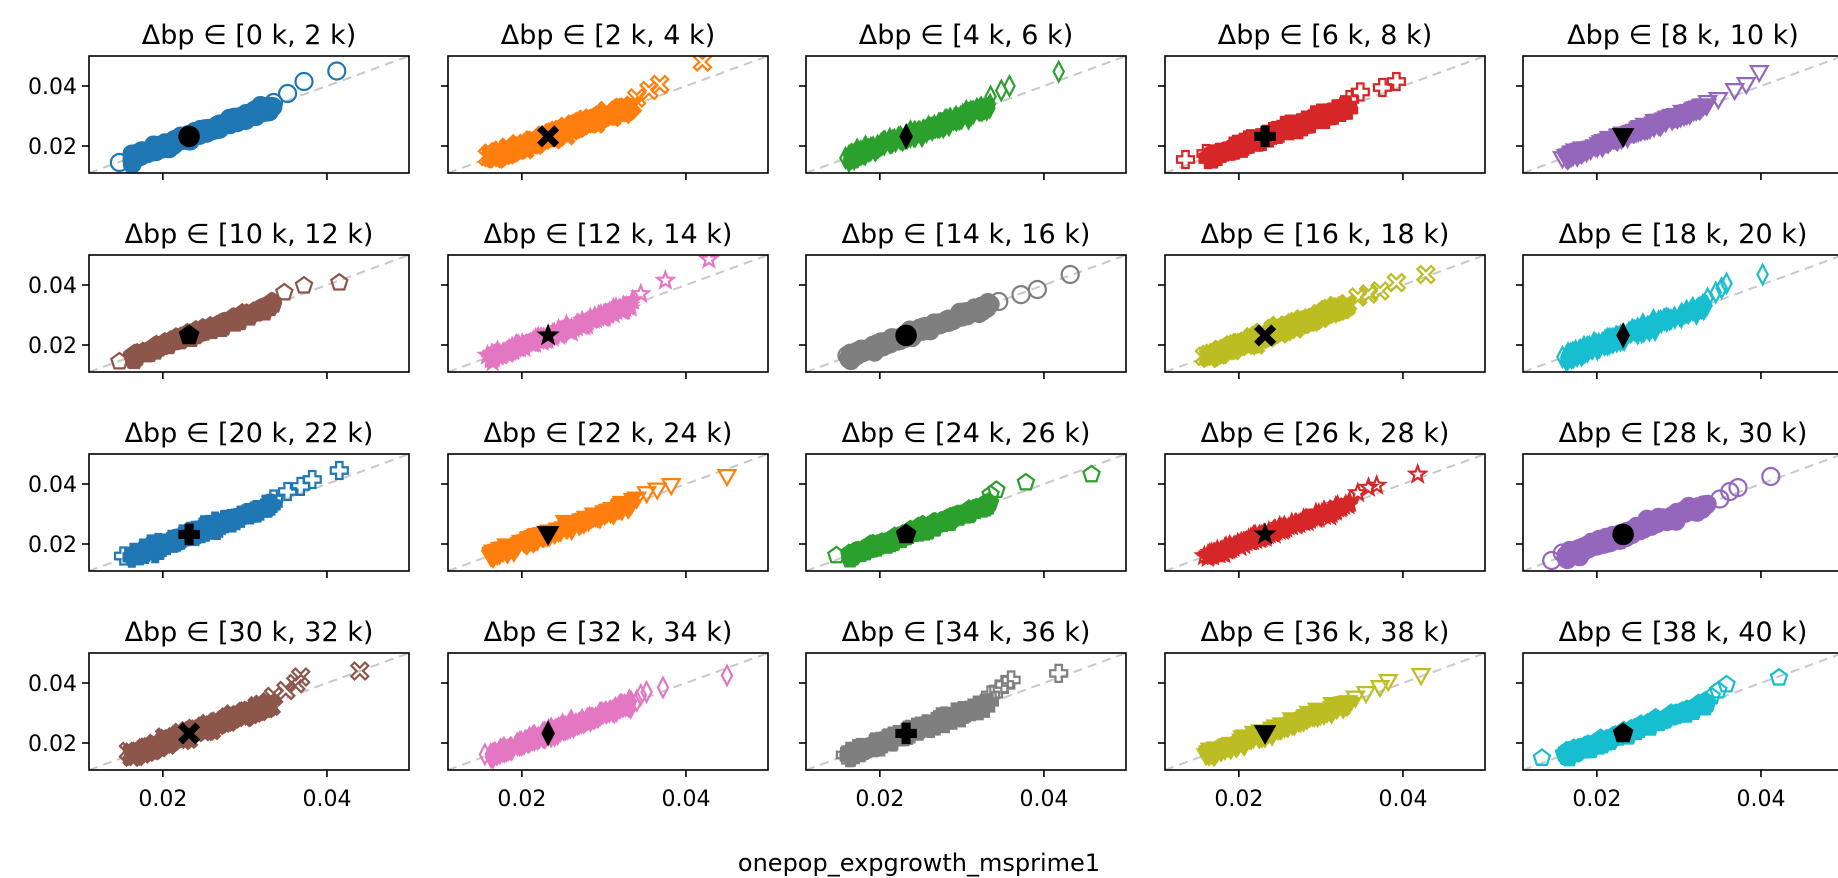 The image size is (1838, 878). I want to click on panel-4: Δbp ∈ [6 k, 8 k), so click(1322, 100).